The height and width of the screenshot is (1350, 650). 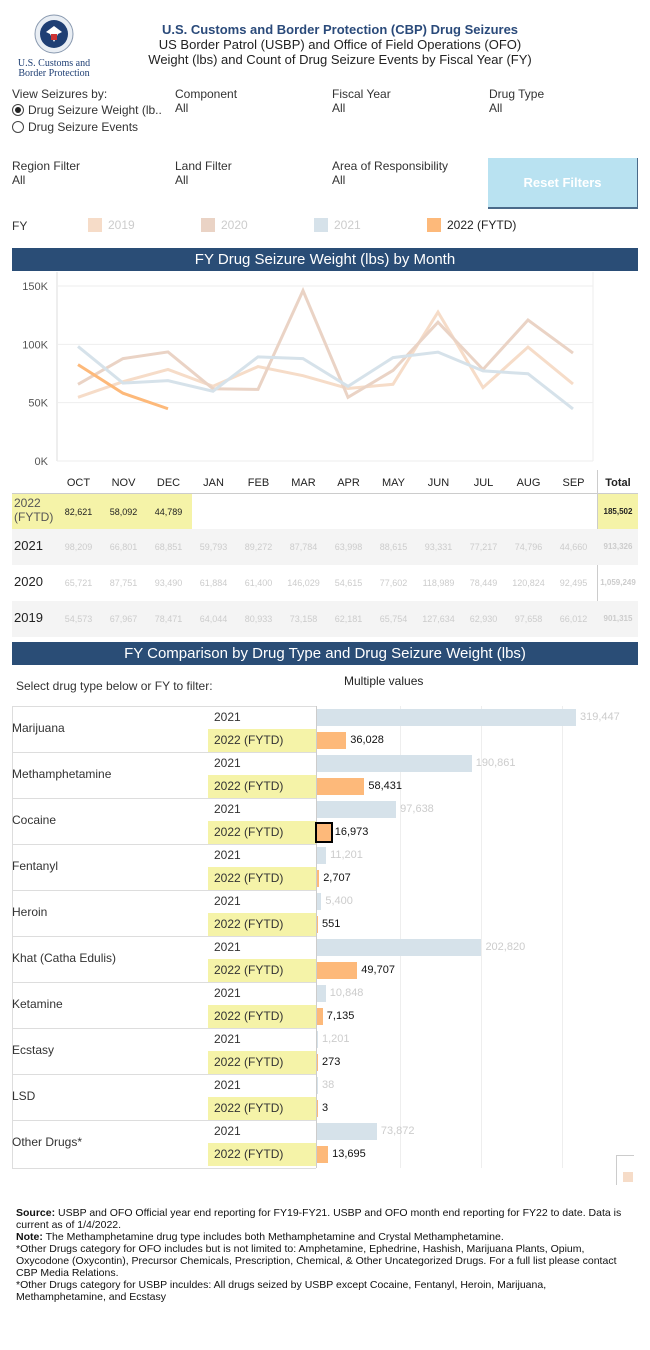 What do you see at coordinates (224, 225) in the screenshot?
I see `legend-2020: 2020` at bounding box center [224, 225].